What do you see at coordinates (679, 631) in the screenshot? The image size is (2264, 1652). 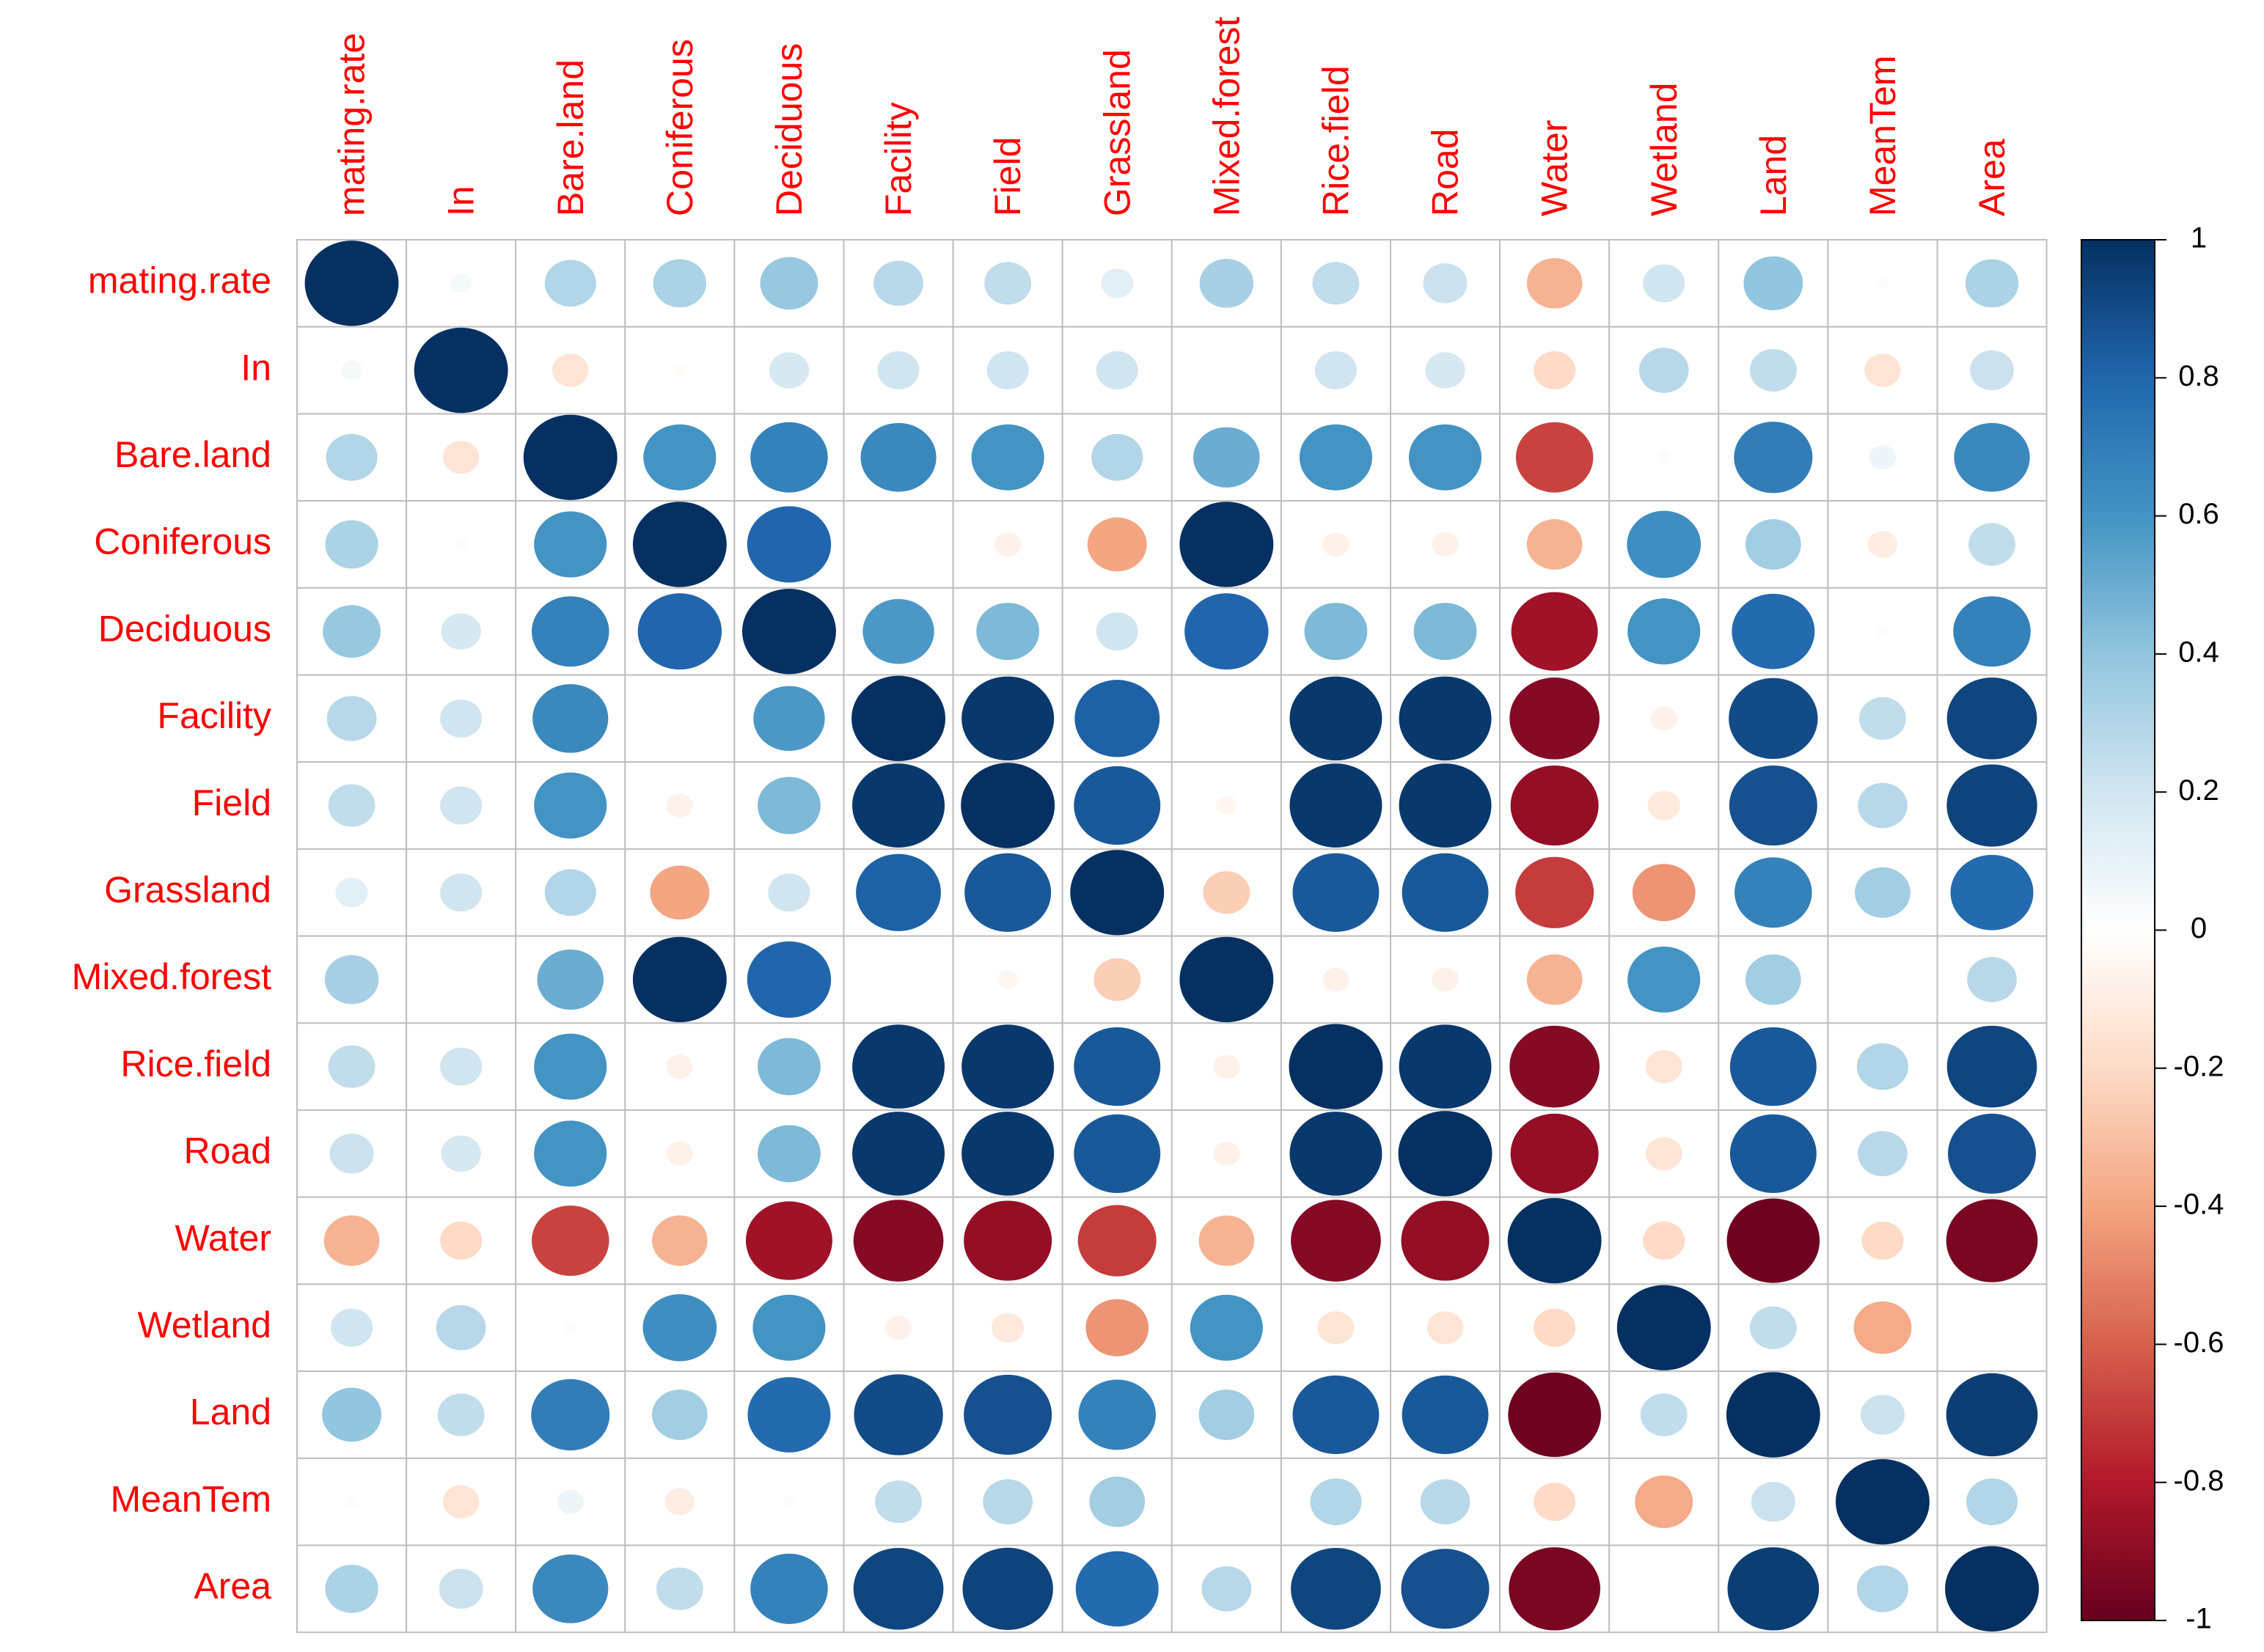 I see `corr-circle-Deciduous-Coniferous` at bounding box center [679, 631].